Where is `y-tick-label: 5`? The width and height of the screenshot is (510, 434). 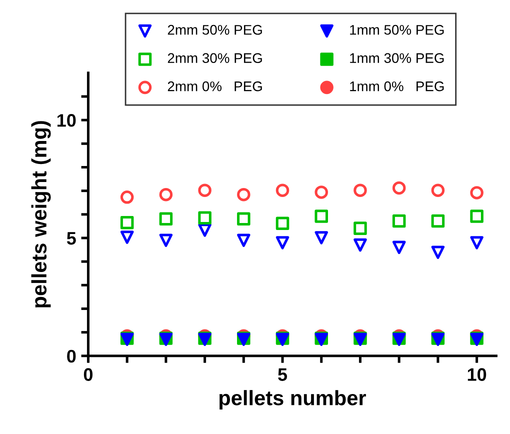 y-tick-label: 5 is located at coordinates (71, 238).